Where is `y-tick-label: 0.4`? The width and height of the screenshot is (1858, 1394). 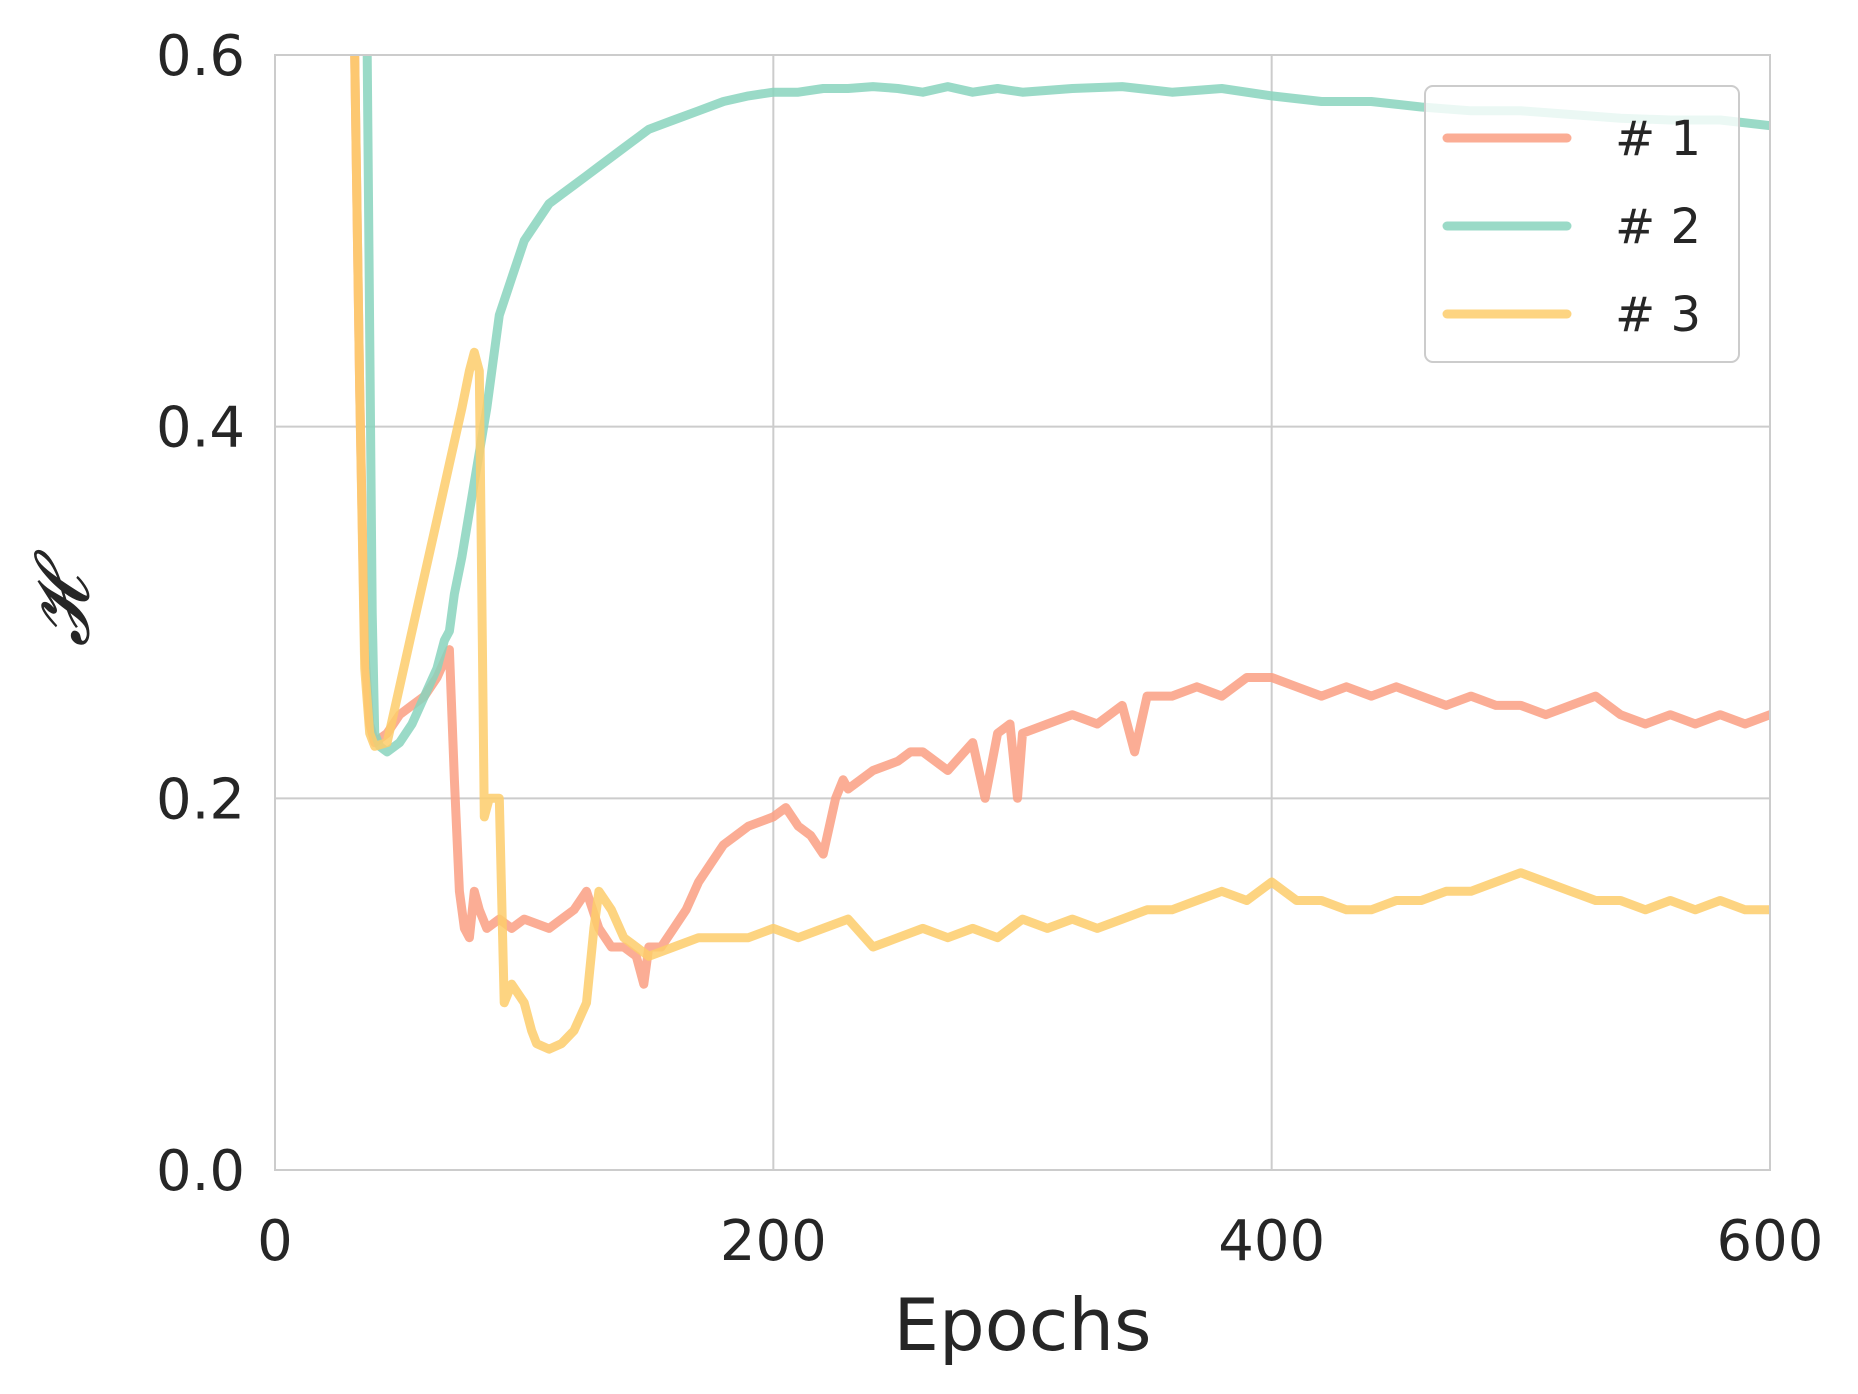
y-tick-label: 0.4 is located at coordinates (200, 428).